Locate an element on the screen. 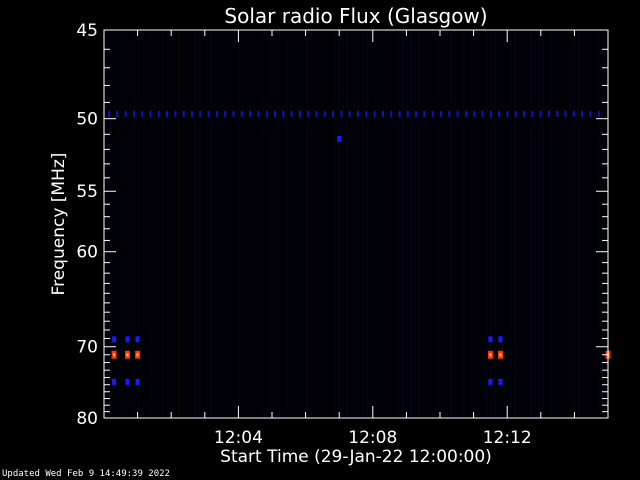  chart-title: Solar radio Flux (Glasgow) is located at coordinates (355, 16).